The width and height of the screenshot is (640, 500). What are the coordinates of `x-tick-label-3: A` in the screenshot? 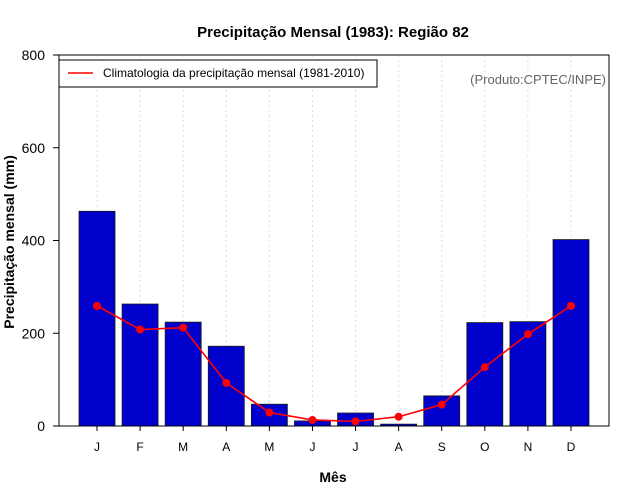 It's located at (226, 447).